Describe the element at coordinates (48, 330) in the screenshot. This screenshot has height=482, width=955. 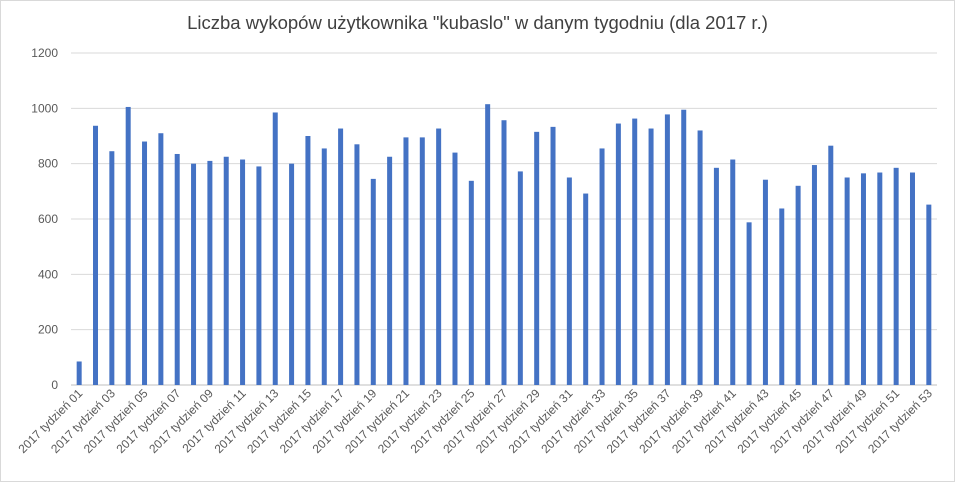
I see `y-tick-label: 200` at that location.